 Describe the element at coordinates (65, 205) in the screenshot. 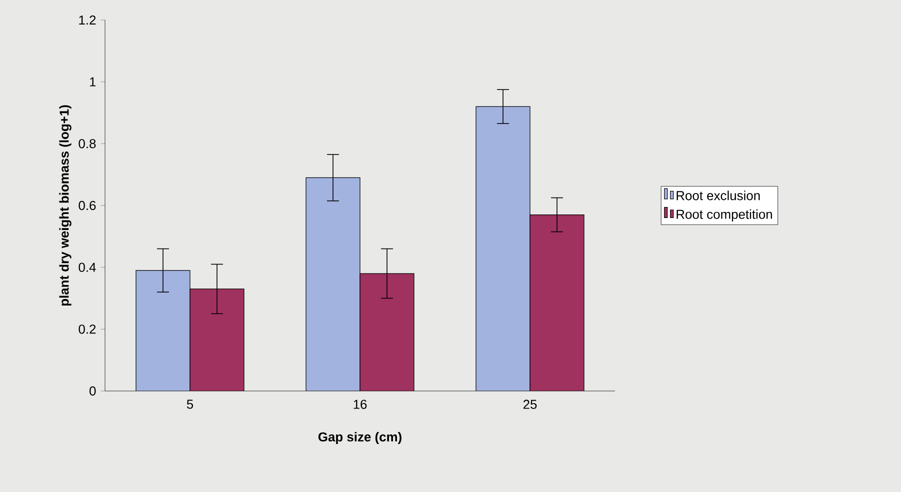

I see `y-axis-title: plant dry weight biomass (log+1)` at that location.